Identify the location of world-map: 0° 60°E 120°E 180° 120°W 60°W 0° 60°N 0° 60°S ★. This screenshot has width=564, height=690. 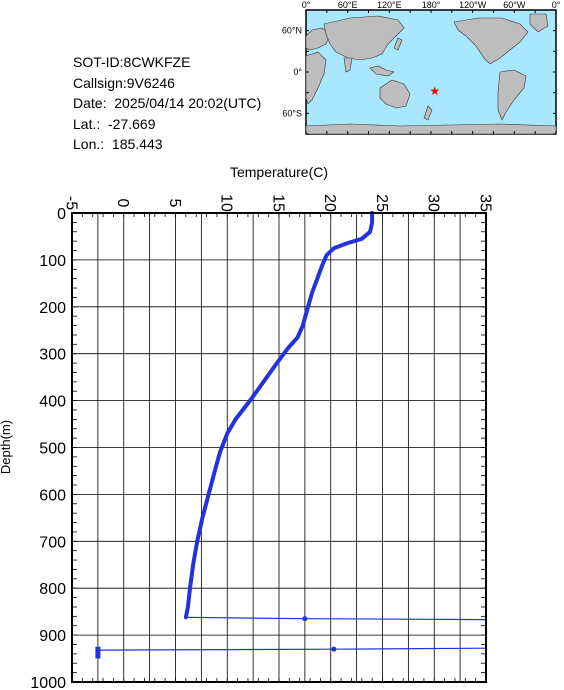
(421, 67).